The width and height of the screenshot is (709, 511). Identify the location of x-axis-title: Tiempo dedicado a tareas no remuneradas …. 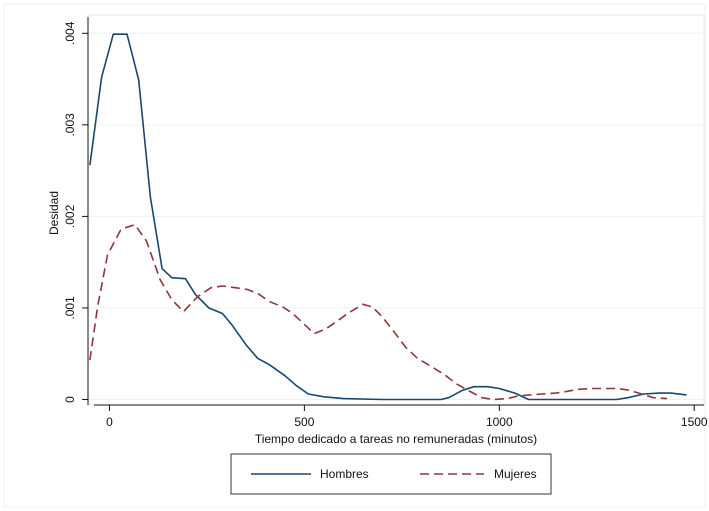
(396, 439).